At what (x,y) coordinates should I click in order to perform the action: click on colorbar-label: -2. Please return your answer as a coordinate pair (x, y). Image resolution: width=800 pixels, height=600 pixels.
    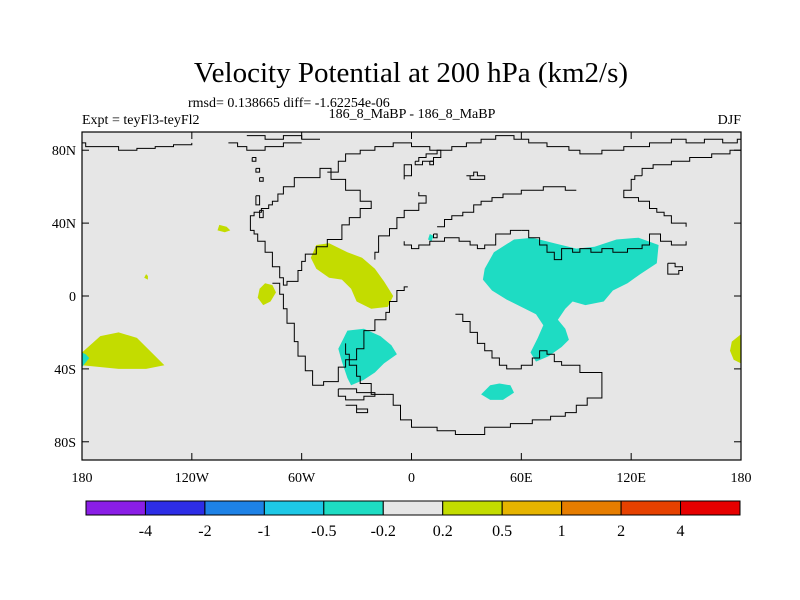
    Looking at the image, I should click on (204, 531).